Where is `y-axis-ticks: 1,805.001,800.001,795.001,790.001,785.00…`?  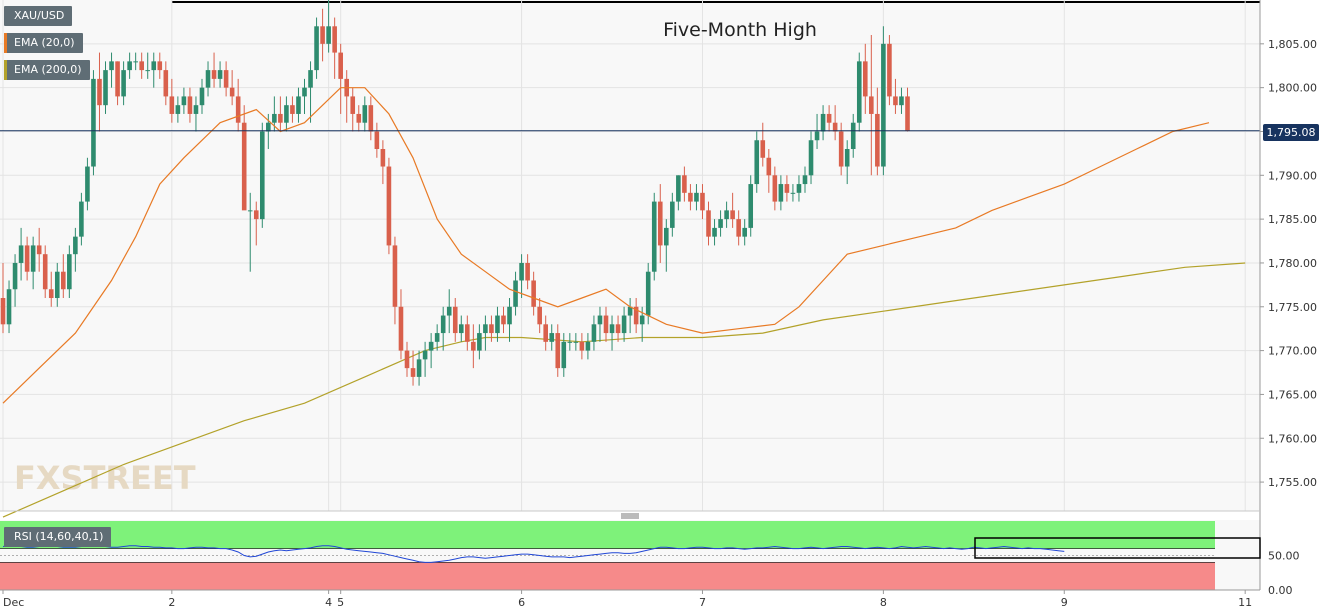 y-axis-ticks: 1,805.001,800.001,795.001,790.001,785.00… is located at coordinates (1288, 263).